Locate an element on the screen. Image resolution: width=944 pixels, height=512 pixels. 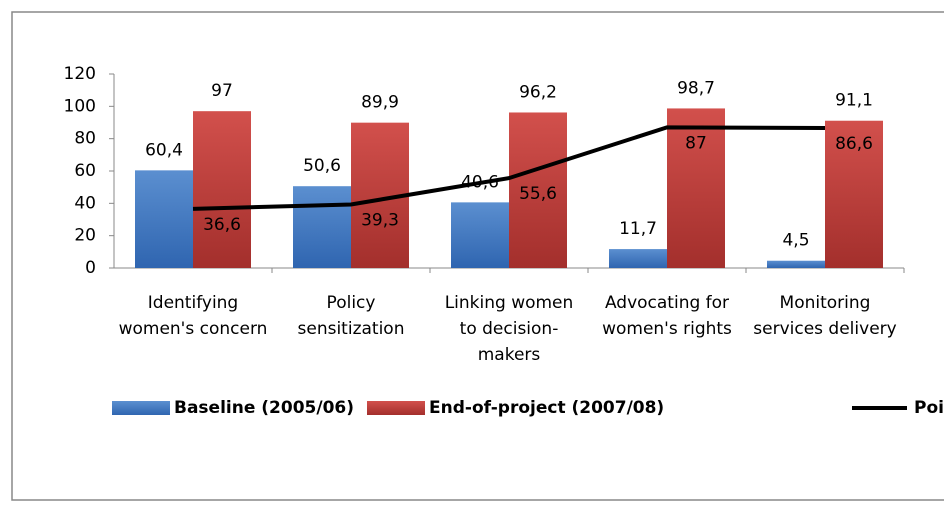
x-tick-label: Monitoring services delivery is located at coordinates (825, 316).